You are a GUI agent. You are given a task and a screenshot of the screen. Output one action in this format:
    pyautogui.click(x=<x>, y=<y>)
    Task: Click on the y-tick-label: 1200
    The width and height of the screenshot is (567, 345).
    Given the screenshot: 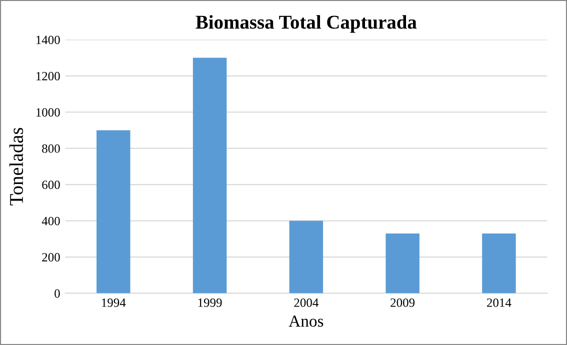 What is the action you would take?
    pyautogui.click(x=48, y=76)
    